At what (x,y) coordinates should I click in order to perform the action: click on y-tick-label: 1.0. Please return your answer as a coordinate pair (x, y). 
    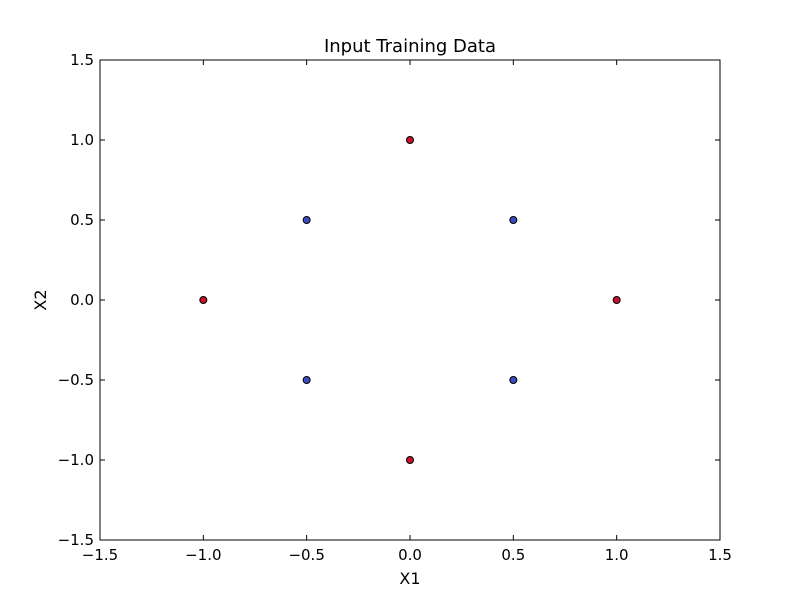
    Looking at the image, I should click on (82, 140).